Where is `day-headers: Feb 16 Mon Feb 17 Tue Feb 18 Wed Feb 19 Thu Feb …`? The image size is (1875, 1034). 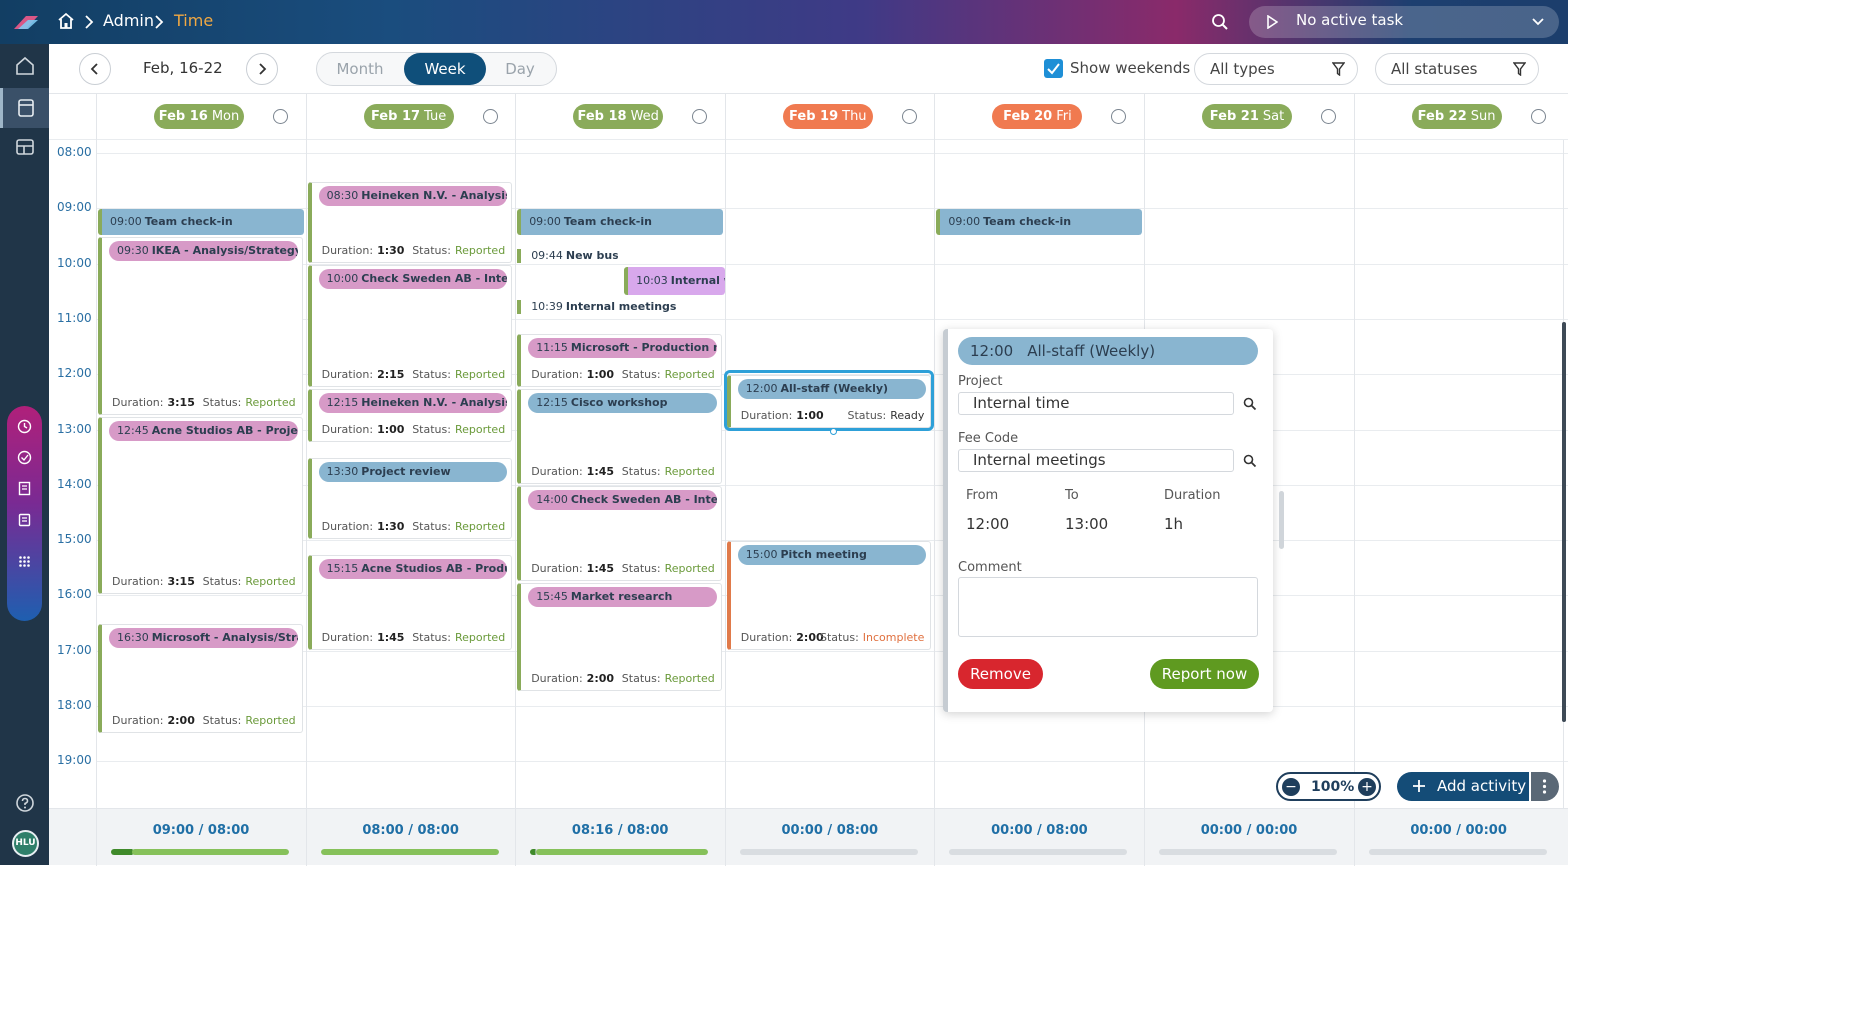 day-headers: Feb 16 Mon Feb 17 Tue Feb 18 Wed Feb 19 Thu Feb … is located at coordinates (808, 117).